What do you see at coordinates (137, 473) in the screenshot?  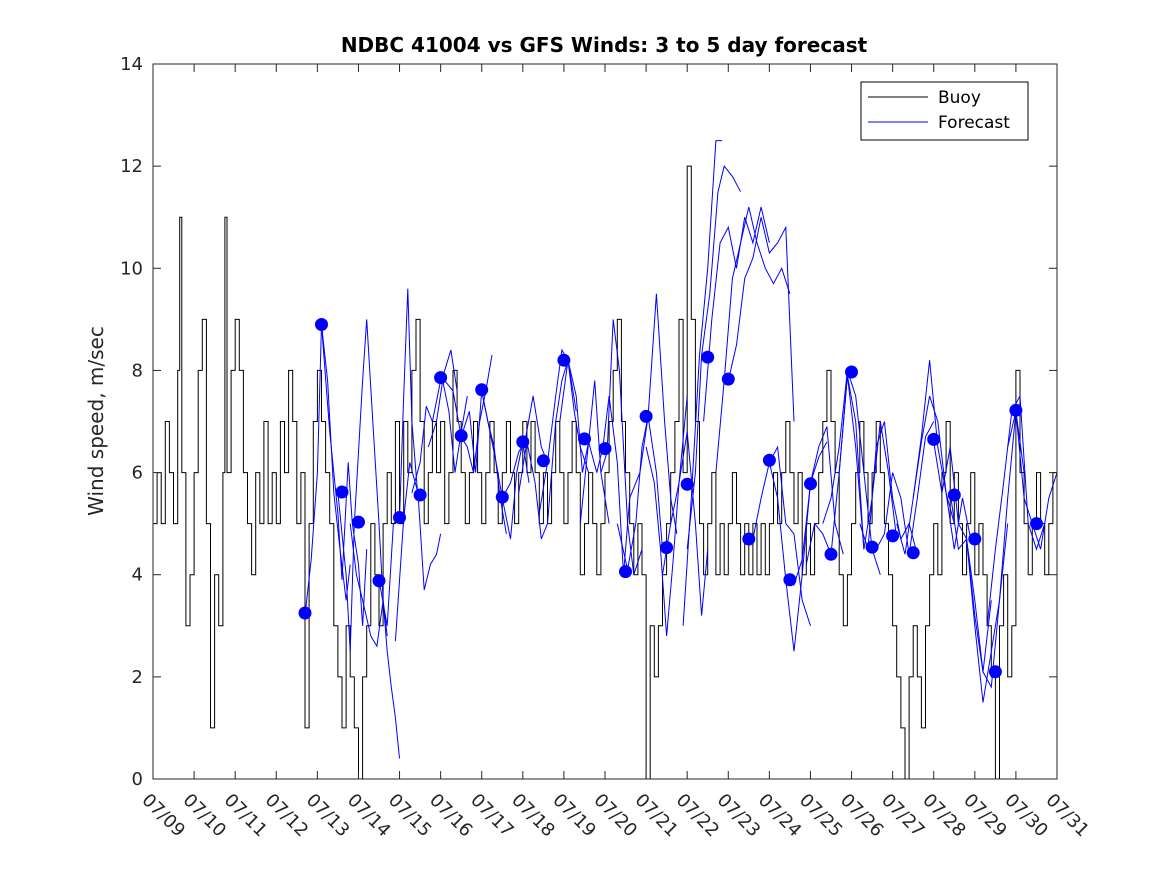 I see `y-tick-label: 6` at bounding box center [137, 473].